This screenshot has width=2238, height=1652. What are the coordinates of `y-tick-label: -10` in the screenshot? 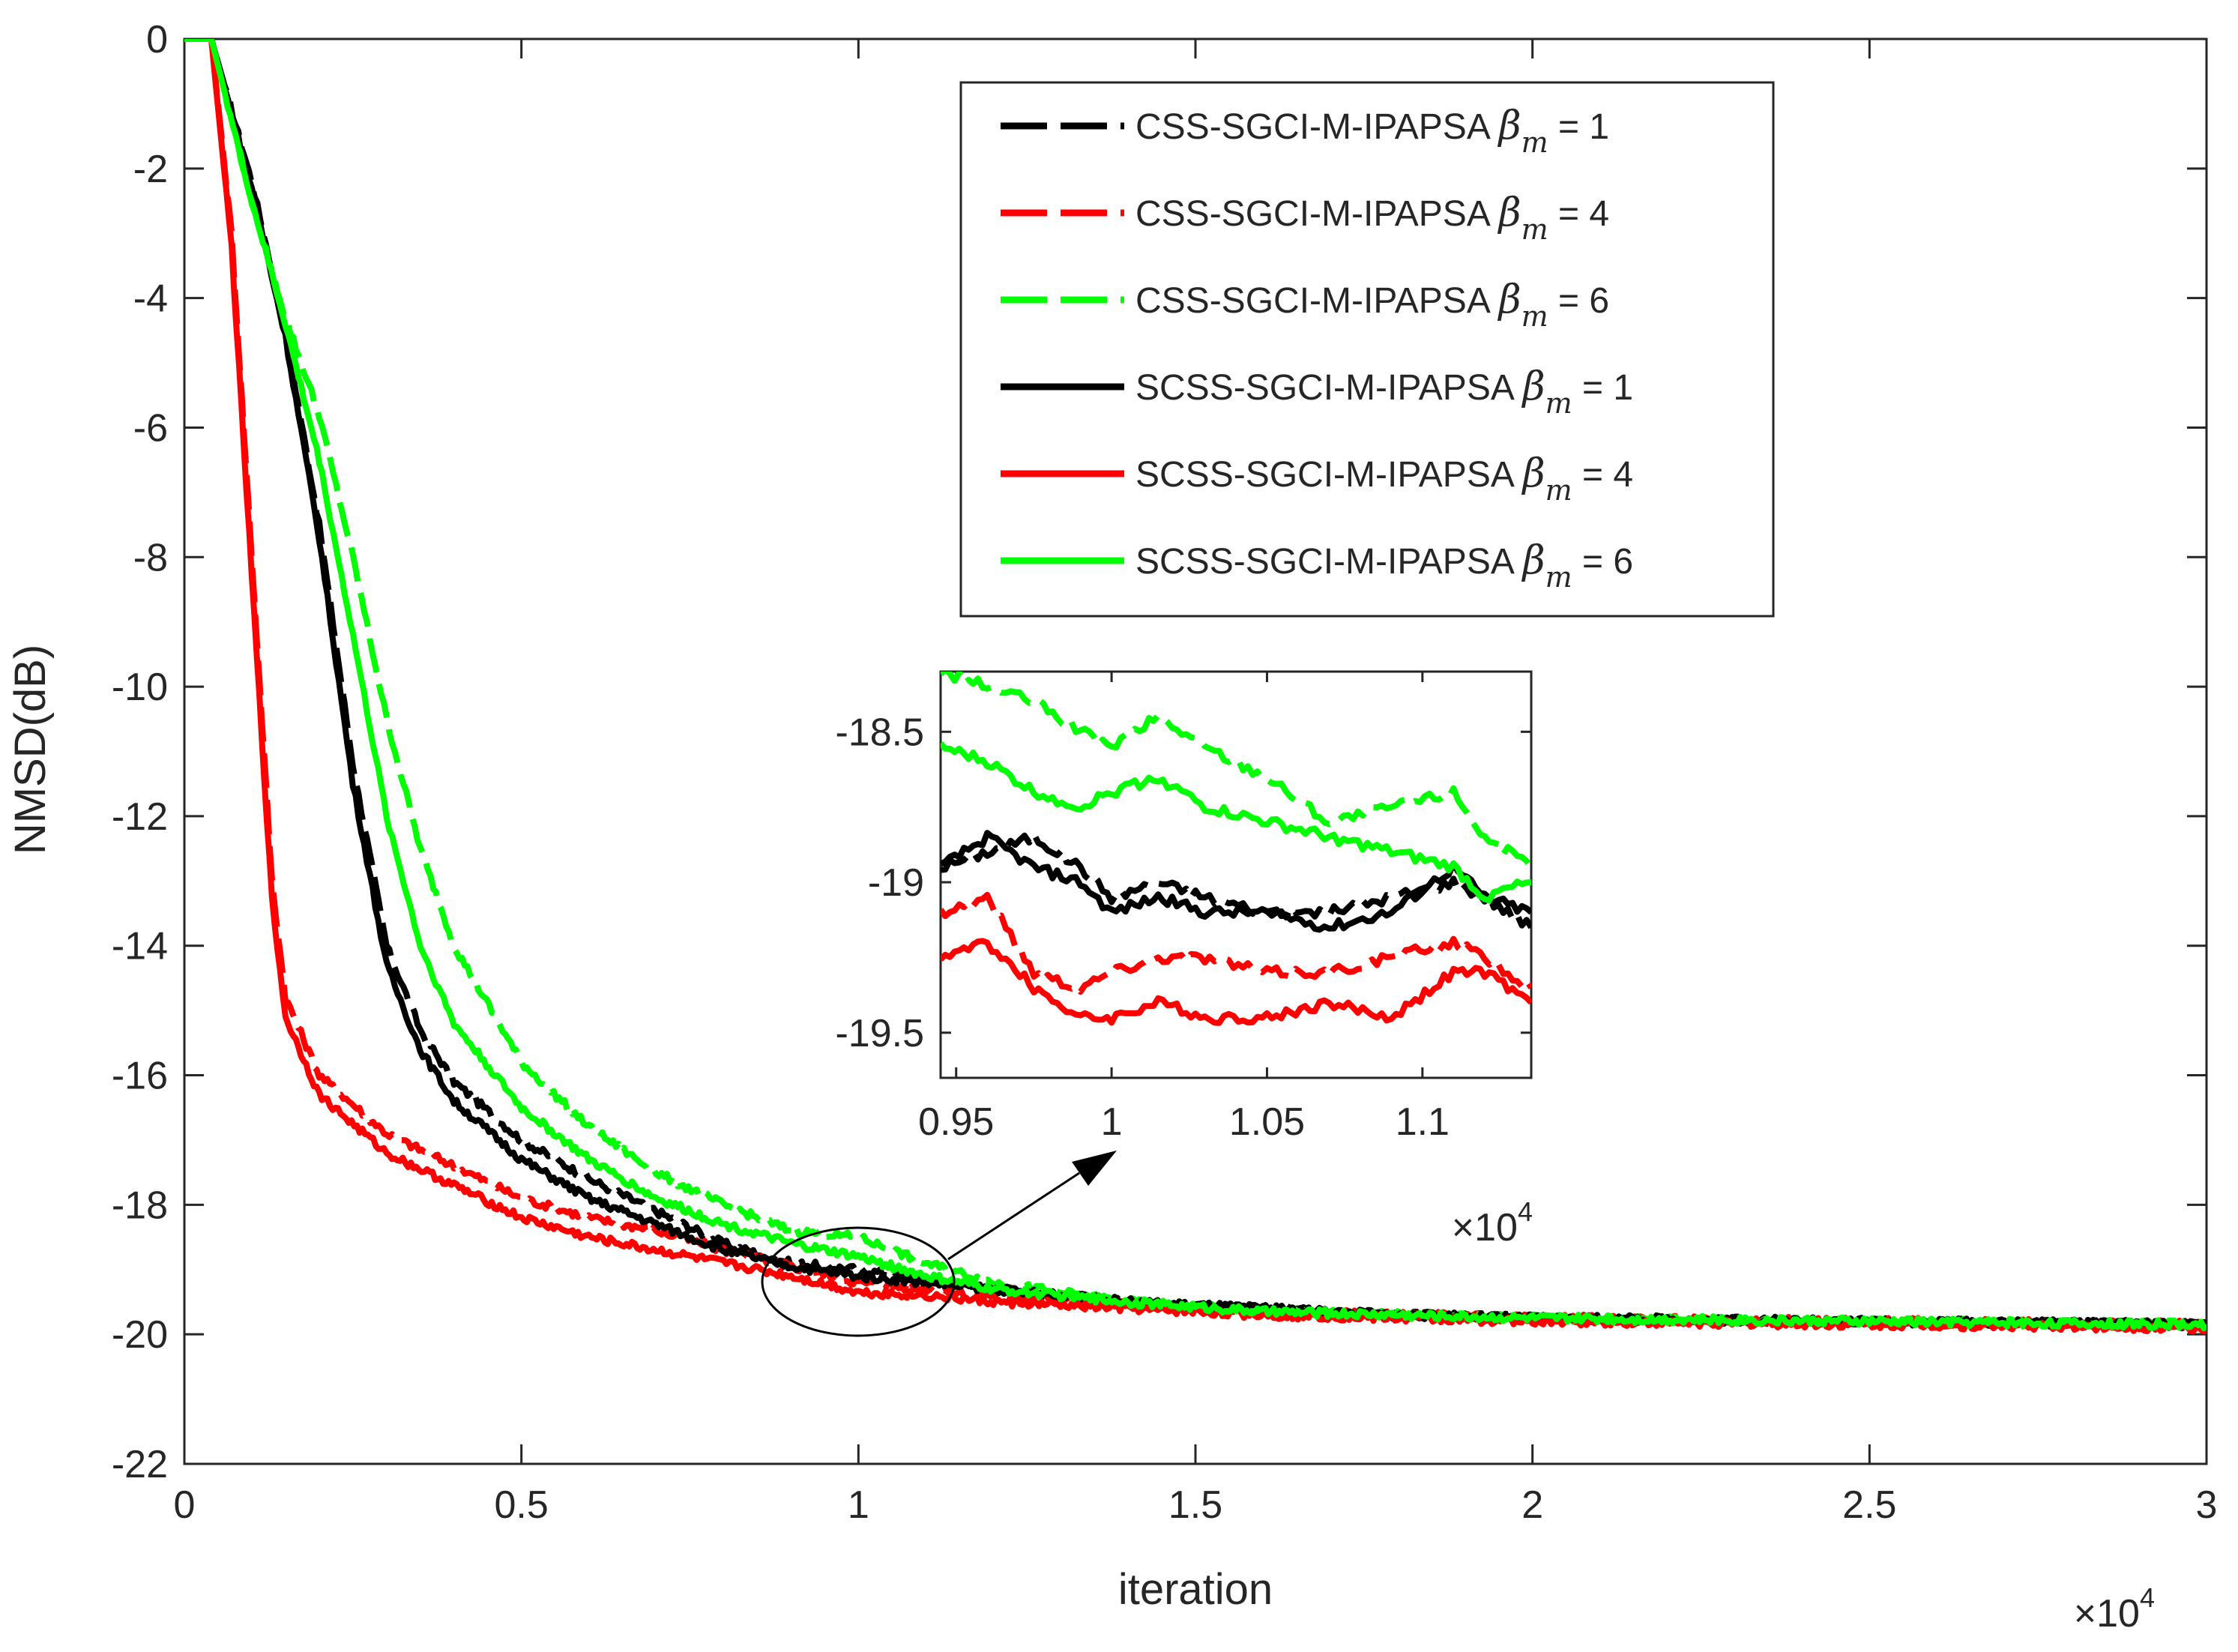 It's located at (140, 687).